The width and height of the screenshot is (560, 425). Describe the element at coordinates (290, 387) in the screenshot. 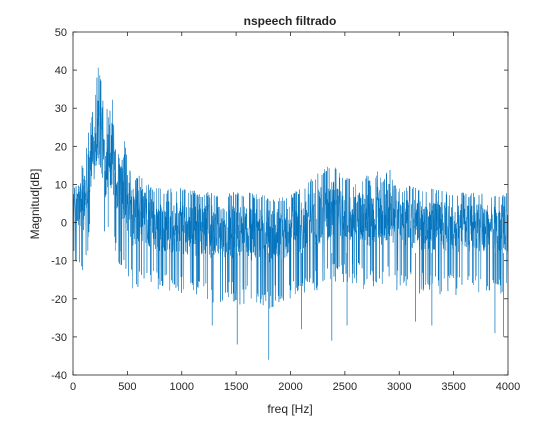

I see `x-tick-label: 2000` at that location.